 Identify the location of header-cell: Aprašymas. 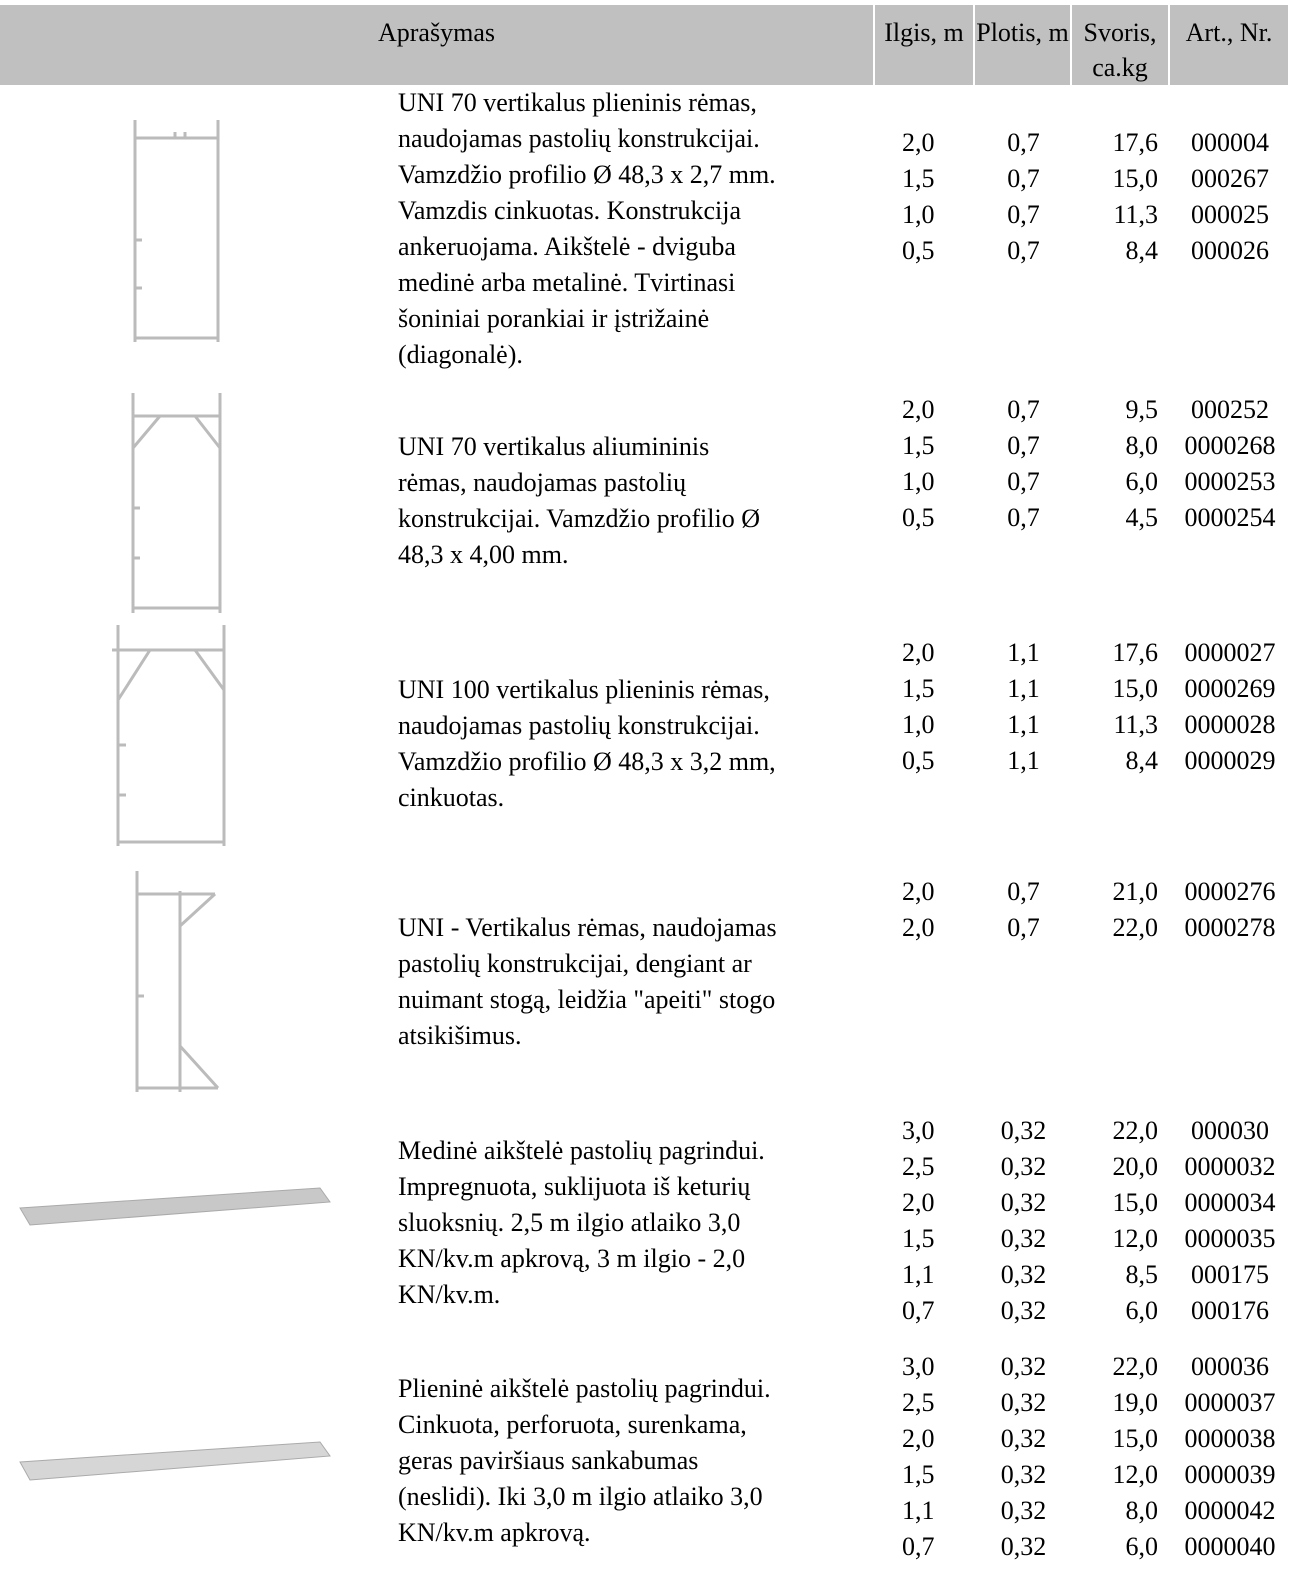
(437, 45).